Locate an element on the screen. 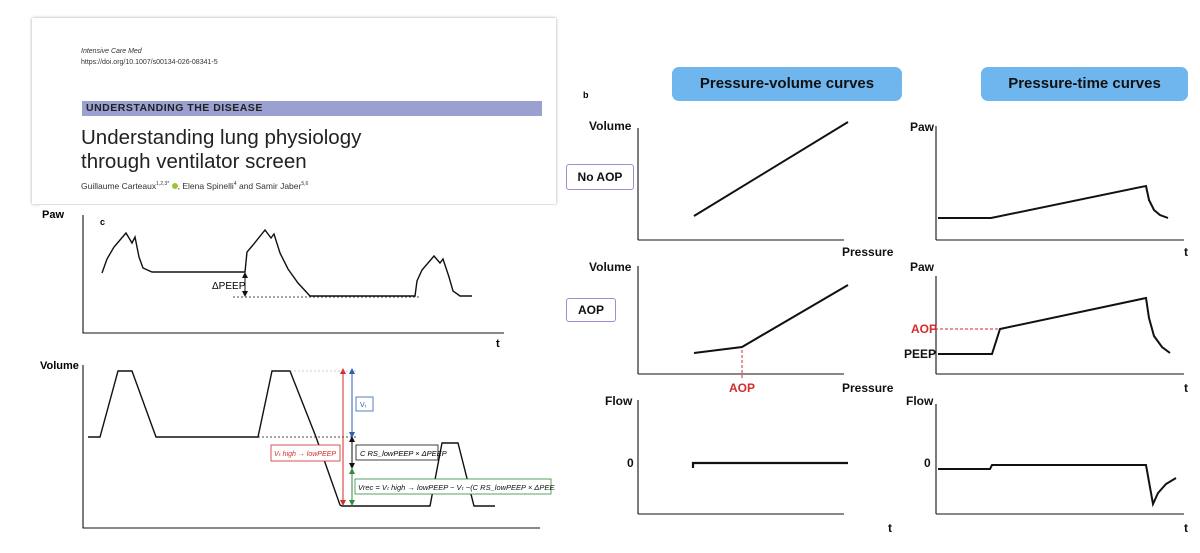  pressure-label-2: Pressure is located at coordinates (868, 388).